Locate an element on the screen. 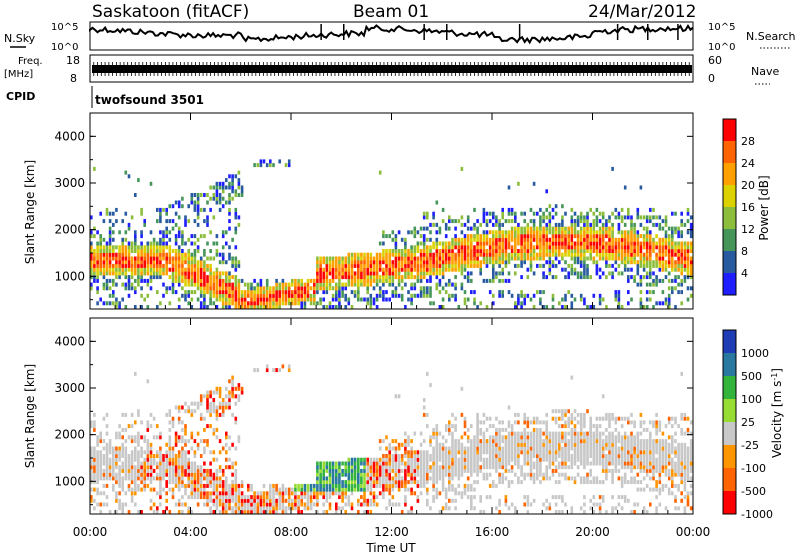 The width and height of the screenshot is (800, 554). nsearch-tick-bottom: 10^0 is located at coordinates (721, 47).